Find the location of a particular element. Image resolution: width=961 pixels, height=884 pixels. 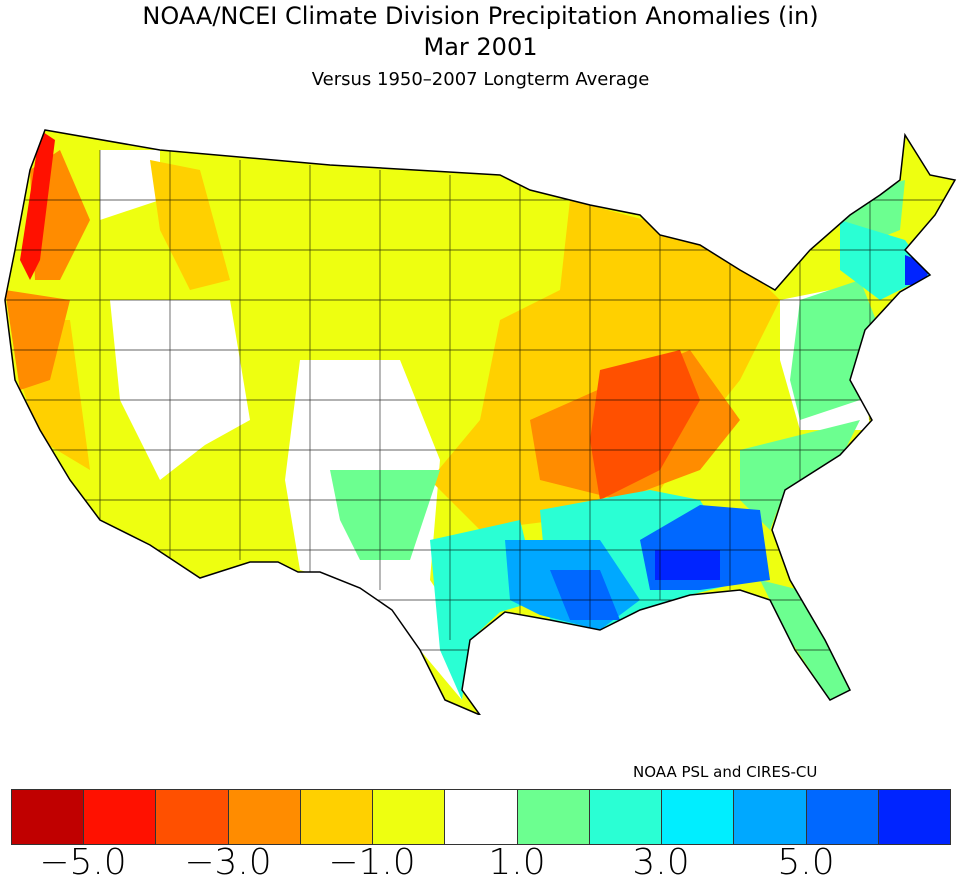

region-north-california-coast is located at coordinates (37, 340).